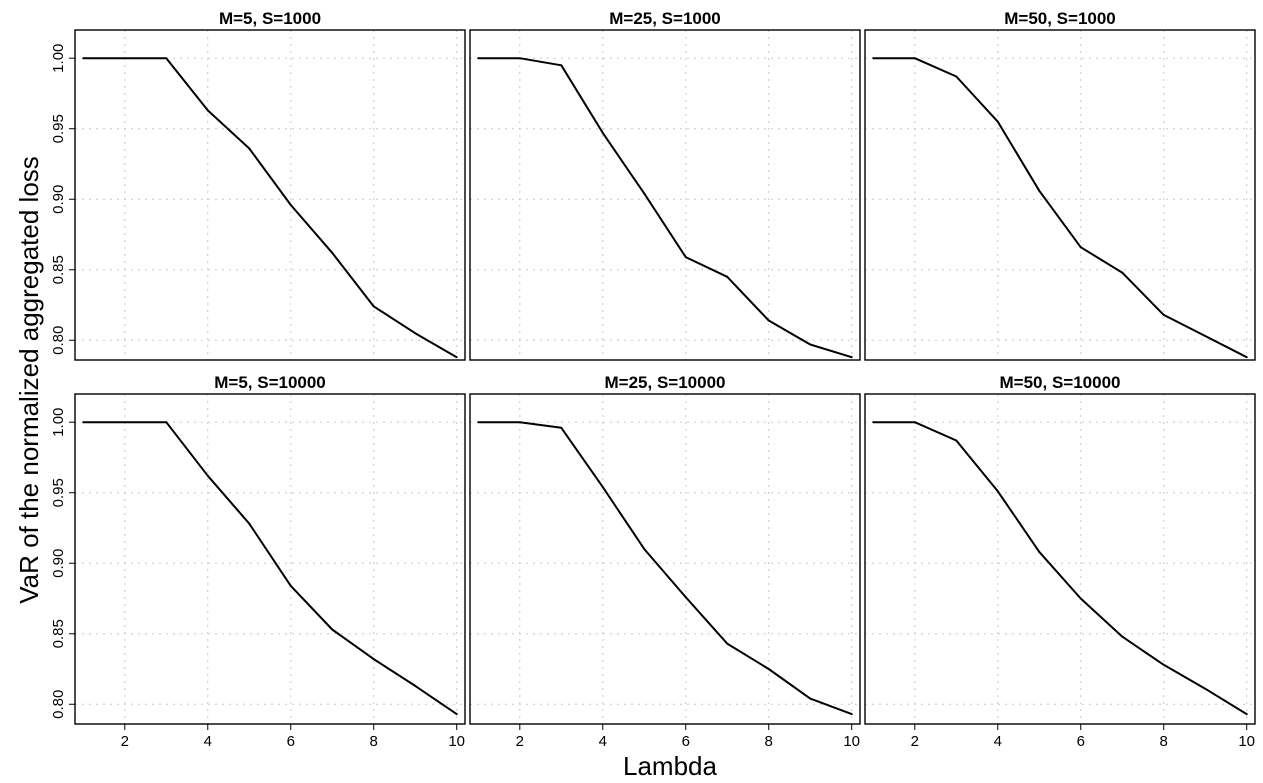  I want to click on chart-panel: M=50, S=10000 2 4 6 8 10, so click(1060, 561).